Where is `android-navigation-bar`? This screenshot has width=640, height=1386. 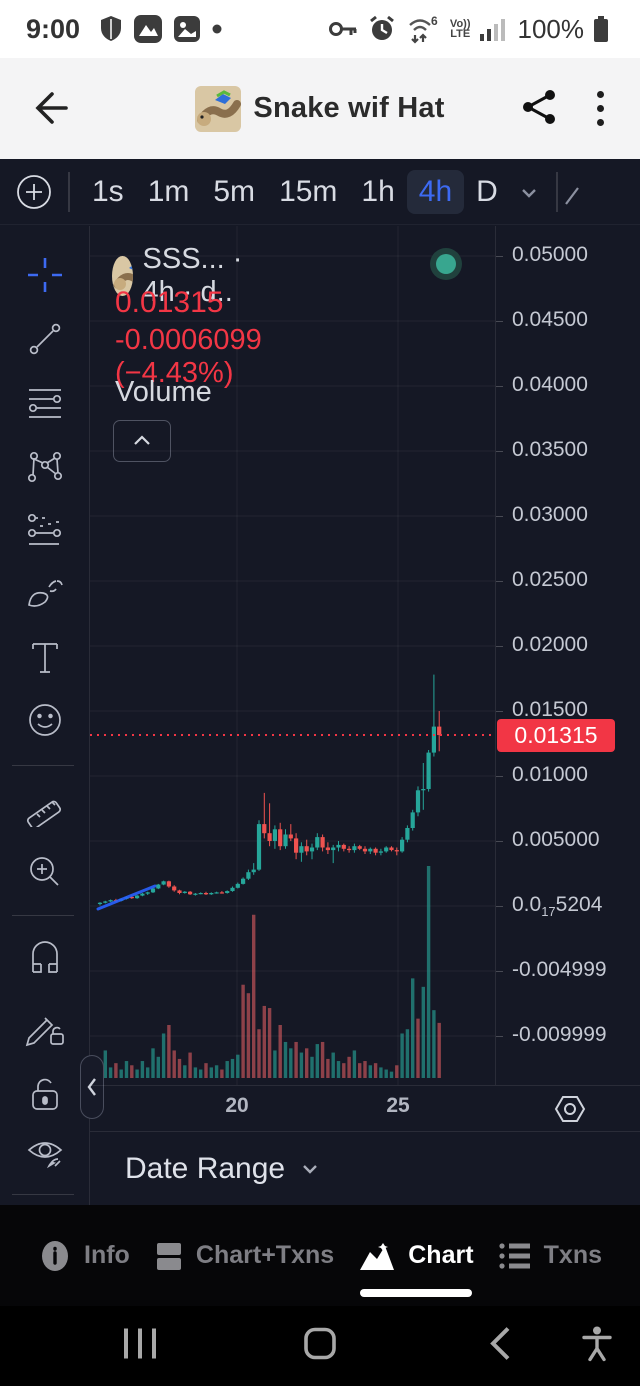
android-navigation-bar is located at coordinates (320, 1346).